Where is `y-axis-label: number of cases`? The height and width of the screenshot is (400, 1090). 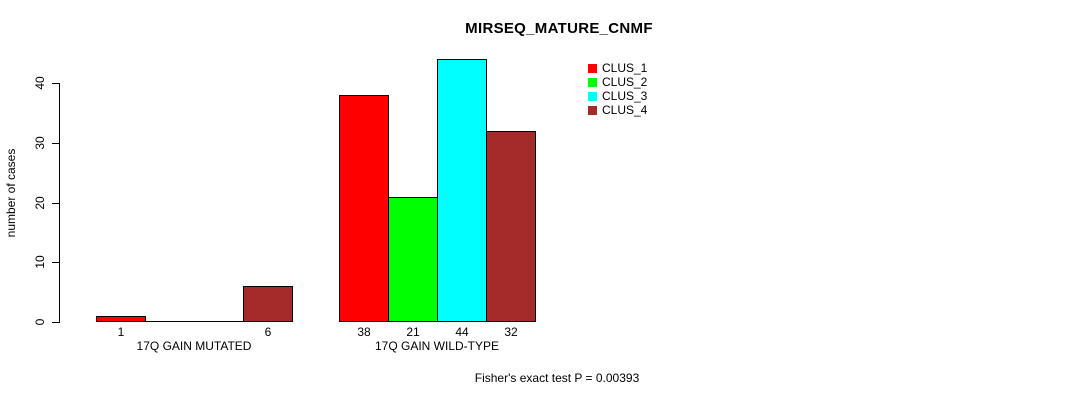
y-axis-label: number of cases is located at coordinates (11, 193).